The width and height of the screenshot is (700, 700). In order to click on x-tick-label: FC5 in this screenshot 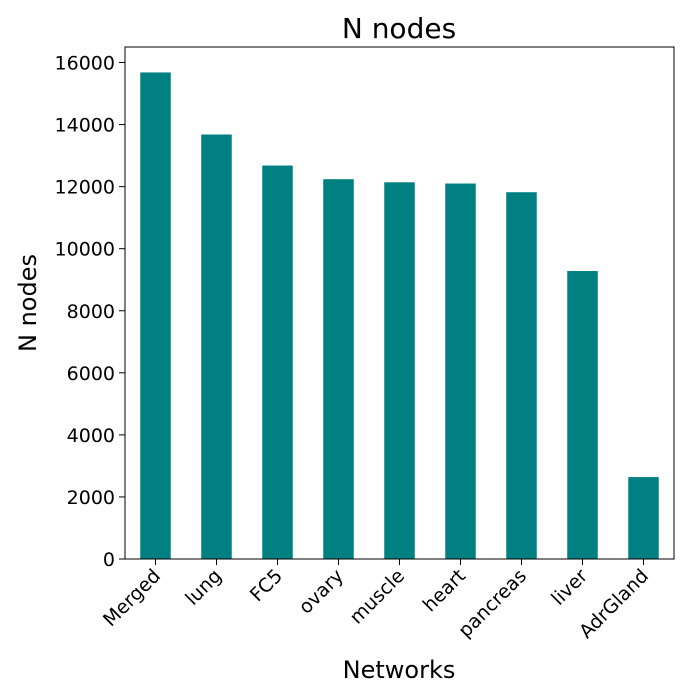, I will do `click(266, 585)`.